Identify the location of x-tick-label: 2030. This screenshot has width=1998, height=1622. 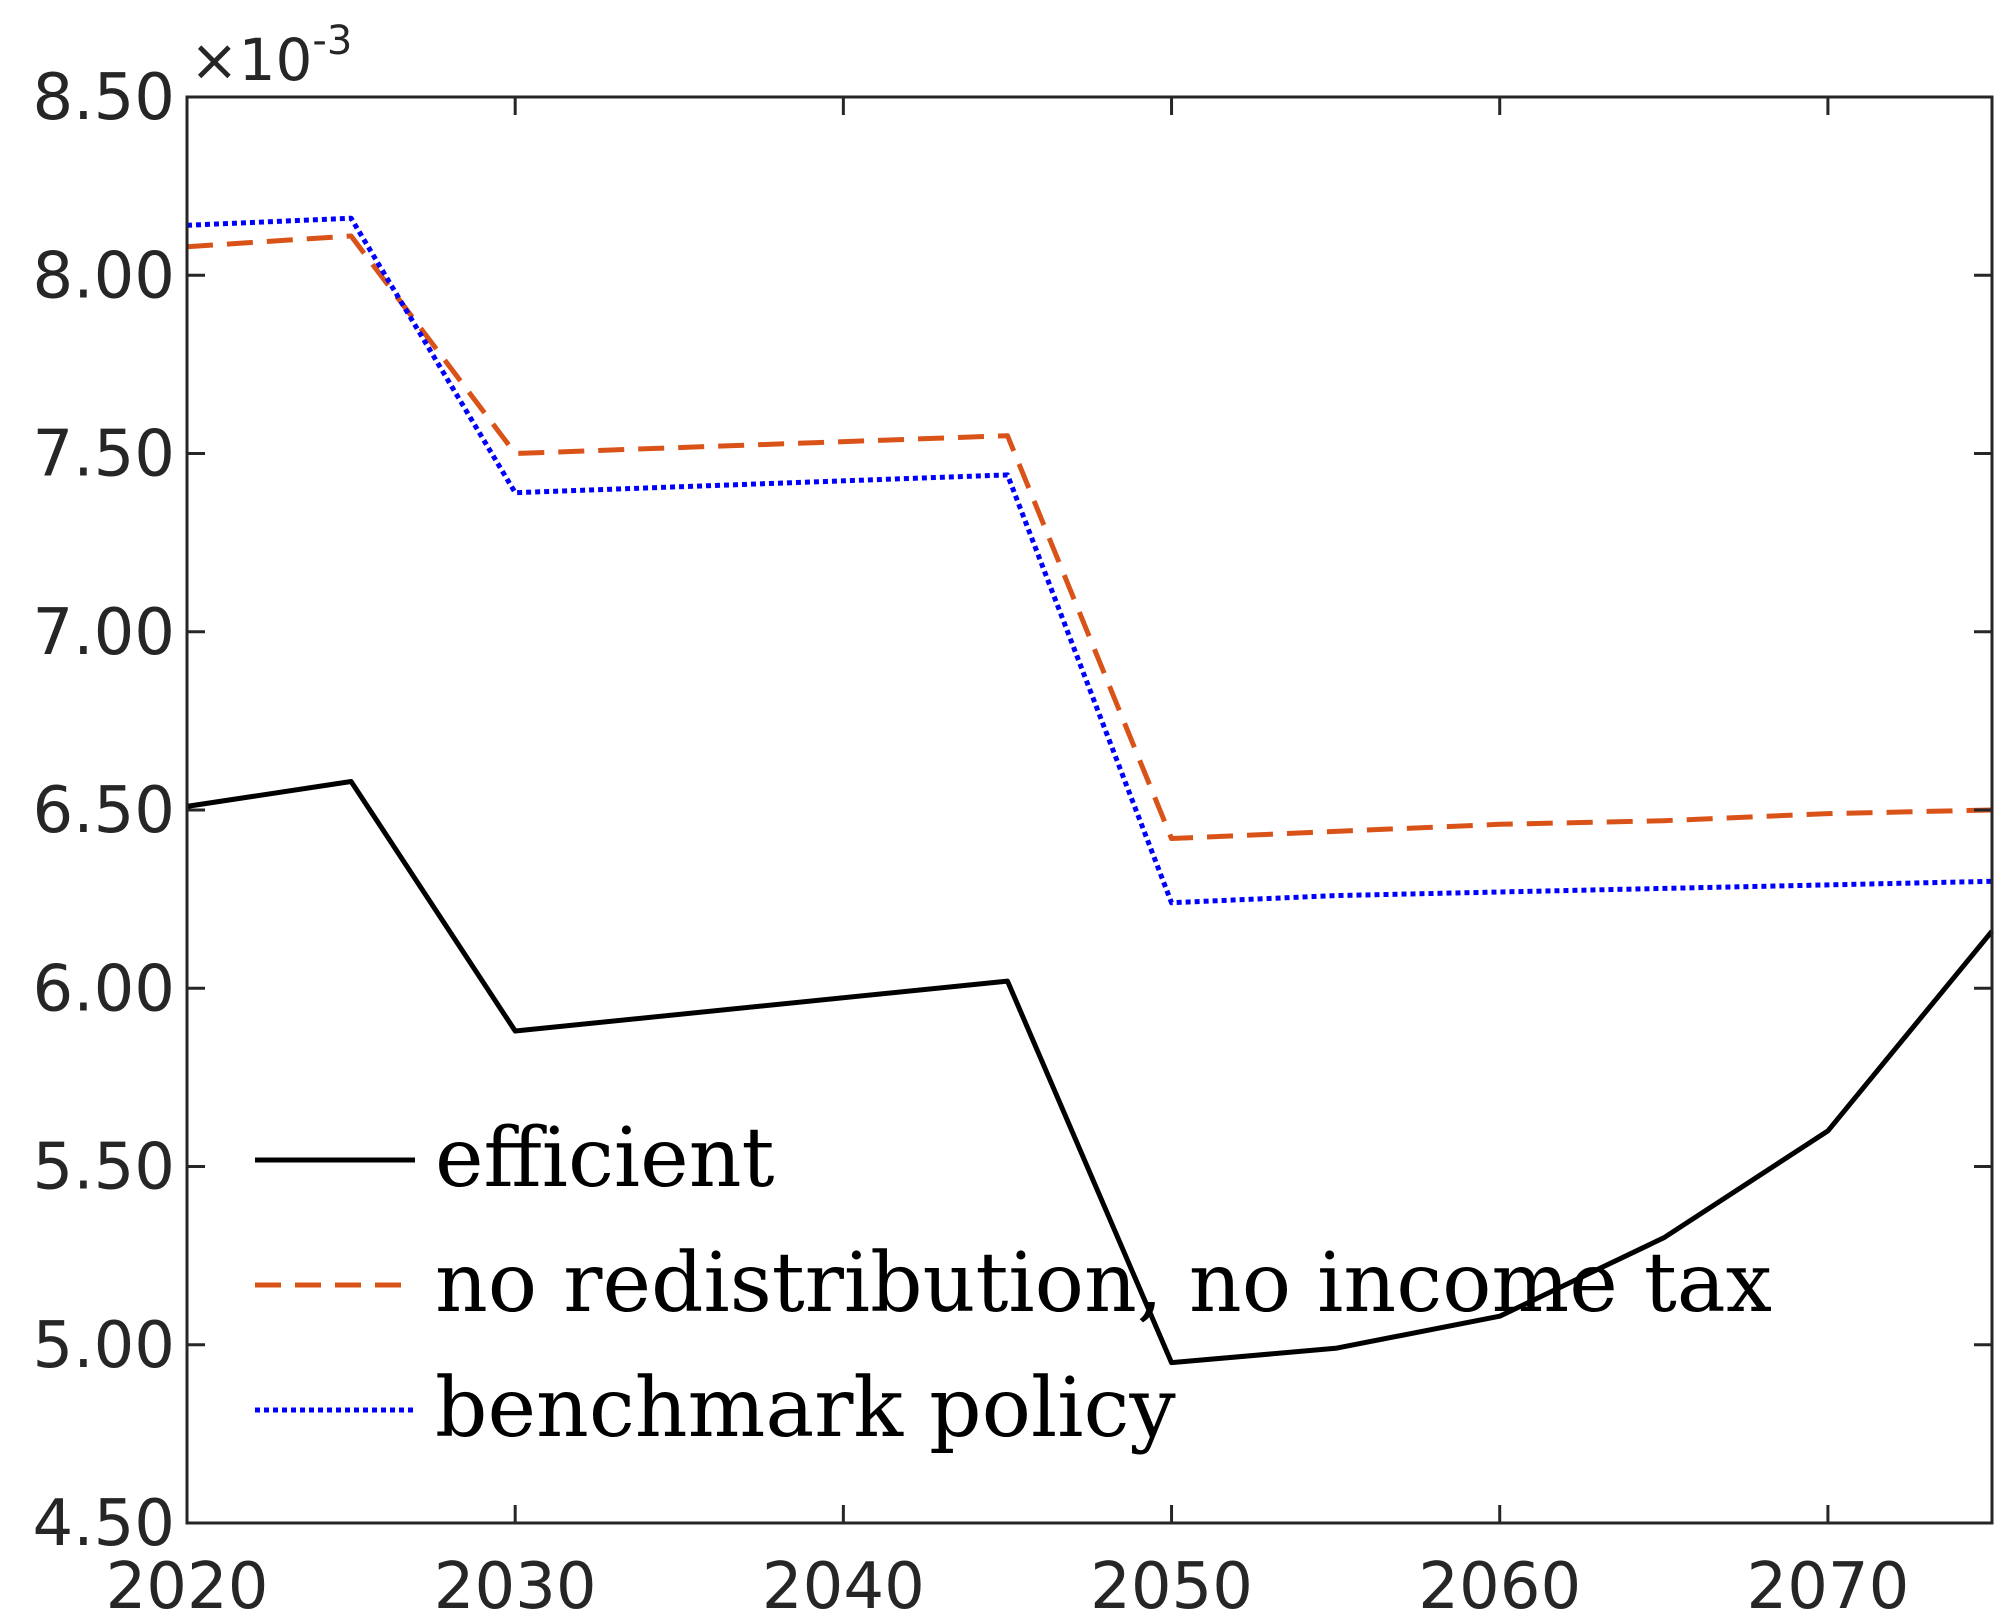
(515, 1586).